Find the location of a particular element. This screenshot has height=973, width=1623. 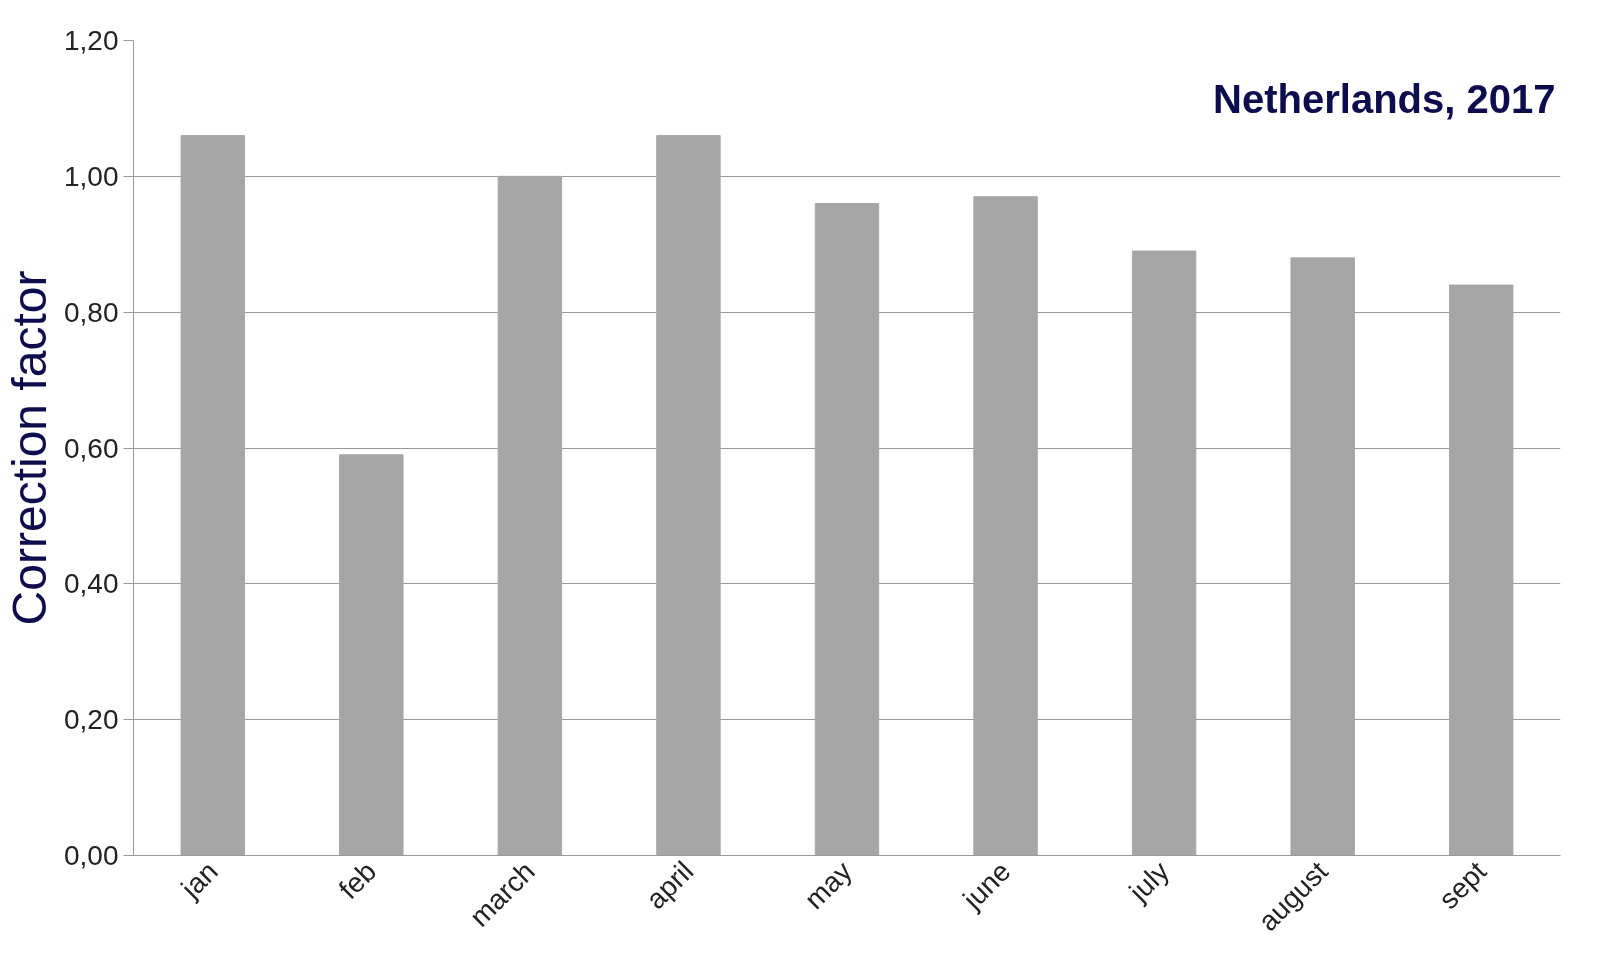

y-axis-title: Correction factor is located at coordinates (29, 448).